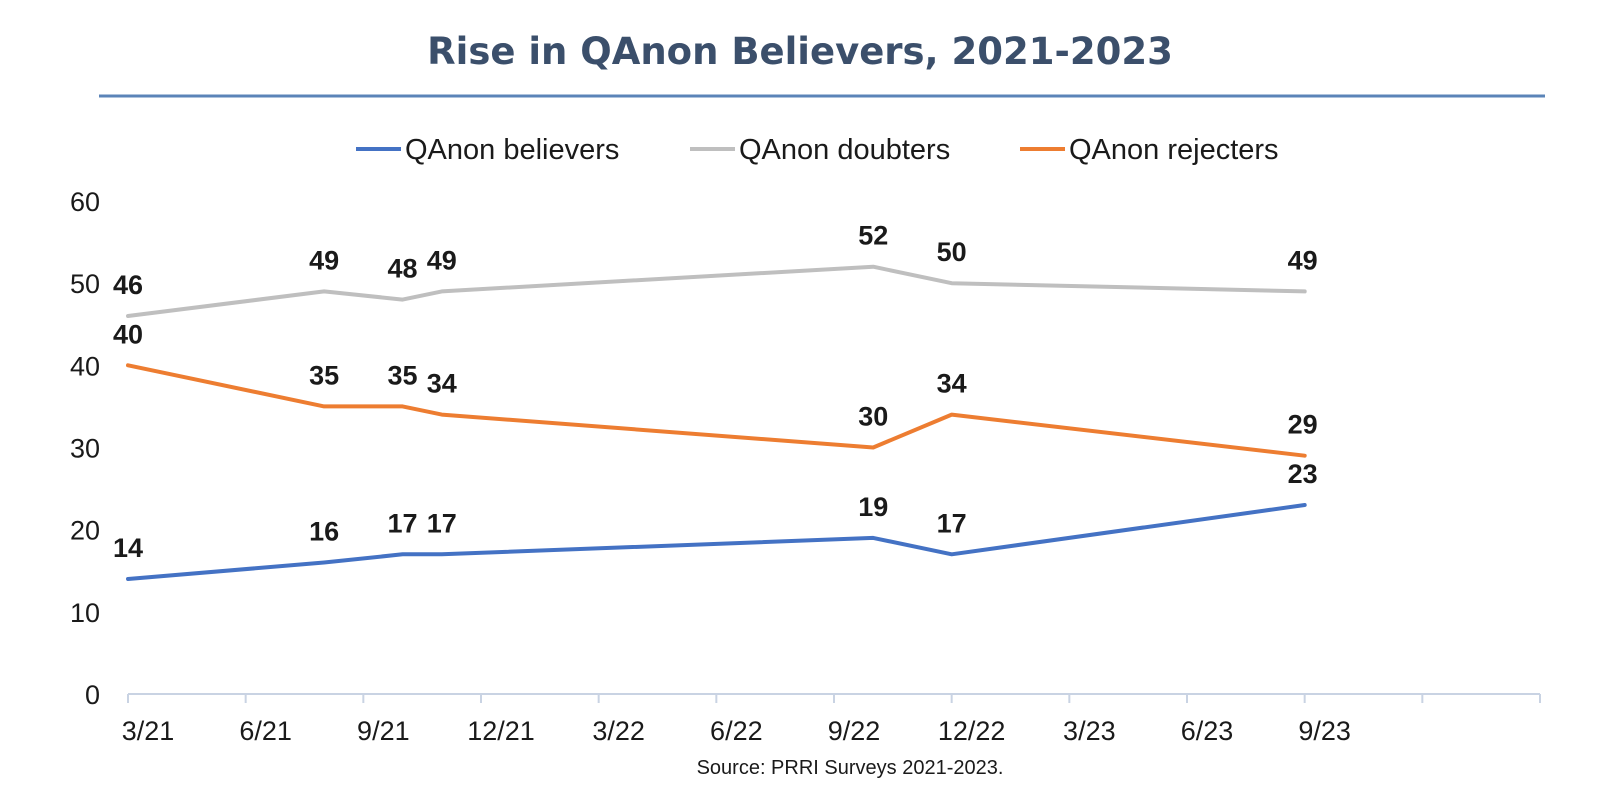  I want to click on data-label-qanon-rejecters: 40, so click(128, 334).